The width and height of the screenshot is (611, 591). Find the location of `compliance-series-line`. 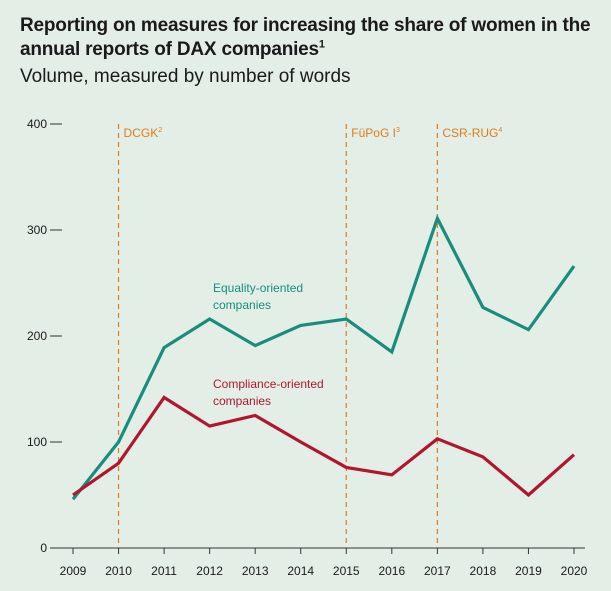

compliance-series-line is located at coordinates (324, 446).